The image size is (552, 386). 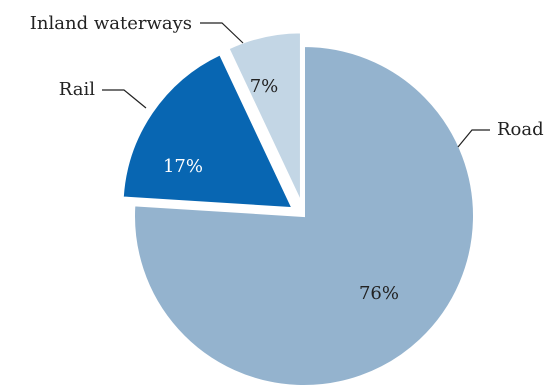 What do you see at coordinates (124, 99) in the screenshot?
I see `leader-line-rail` at bounding box center [124, 99].